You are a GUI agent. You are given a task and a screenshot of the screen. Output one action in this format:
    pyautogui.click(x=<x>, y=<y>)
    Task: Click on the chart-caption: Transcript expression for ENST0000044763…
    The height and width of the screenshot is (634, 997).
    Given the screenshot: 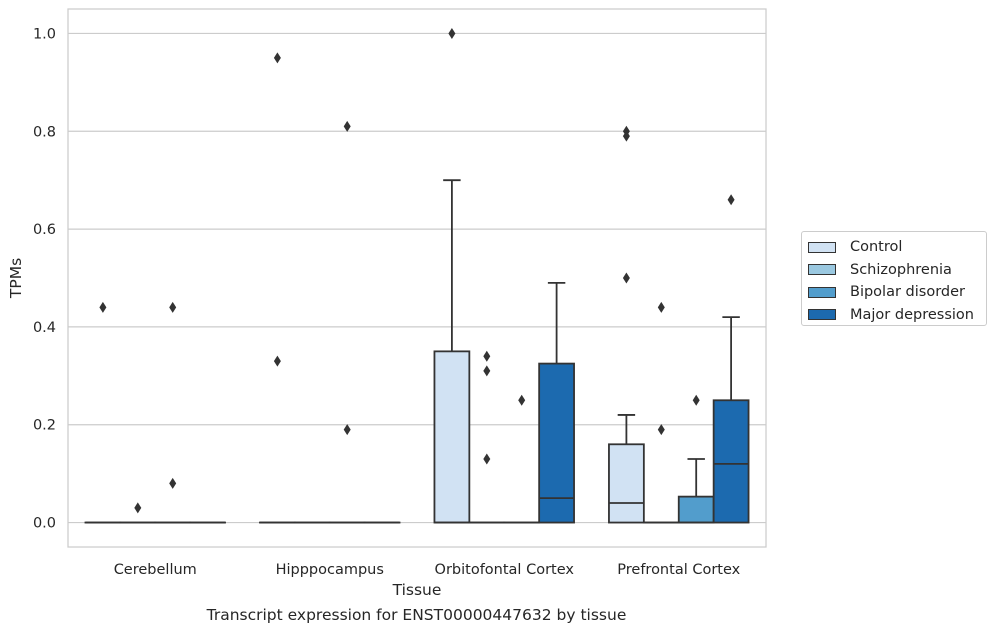 What is the action you would take?
    pyautogui.click(x=416, y=615)
    